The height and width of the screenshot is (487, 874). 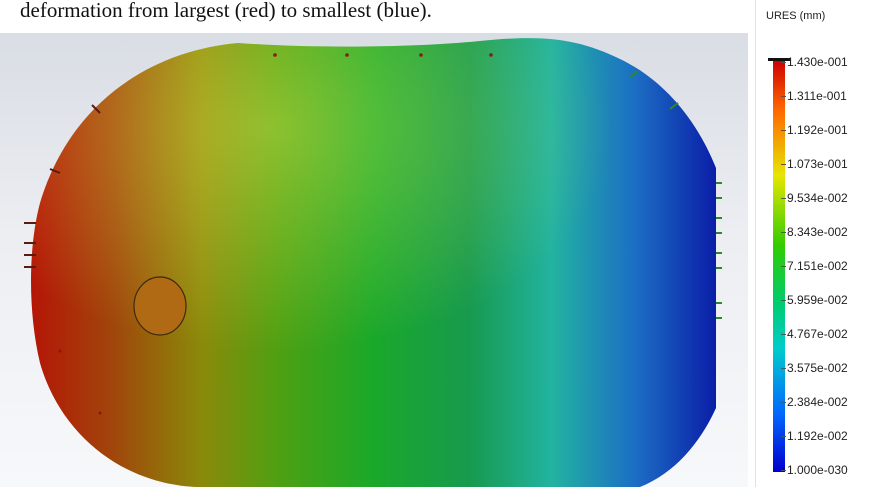 I want to click on hole-feature, so click(x=160, y=306).